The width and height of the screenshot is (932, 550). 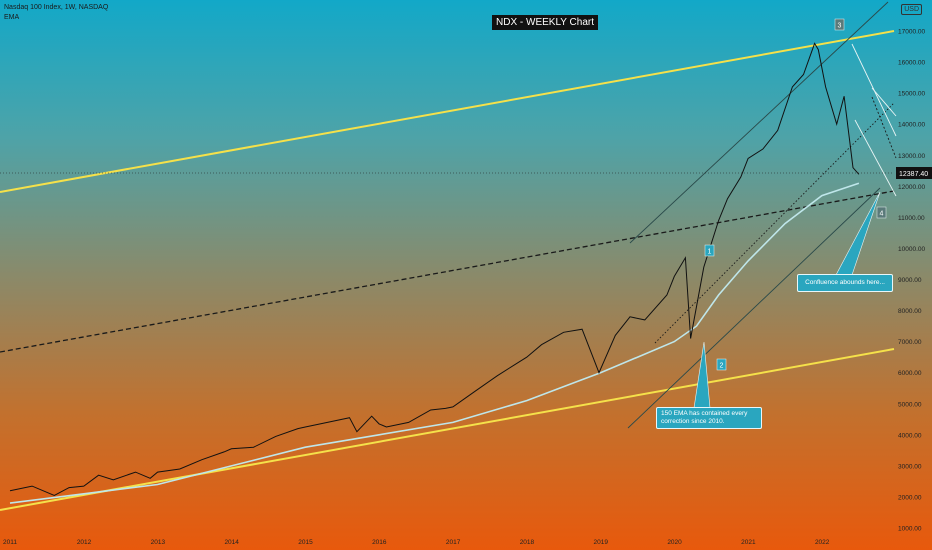 I want to click on y-tick-label: 10000.00, so click(x=911, y=249).